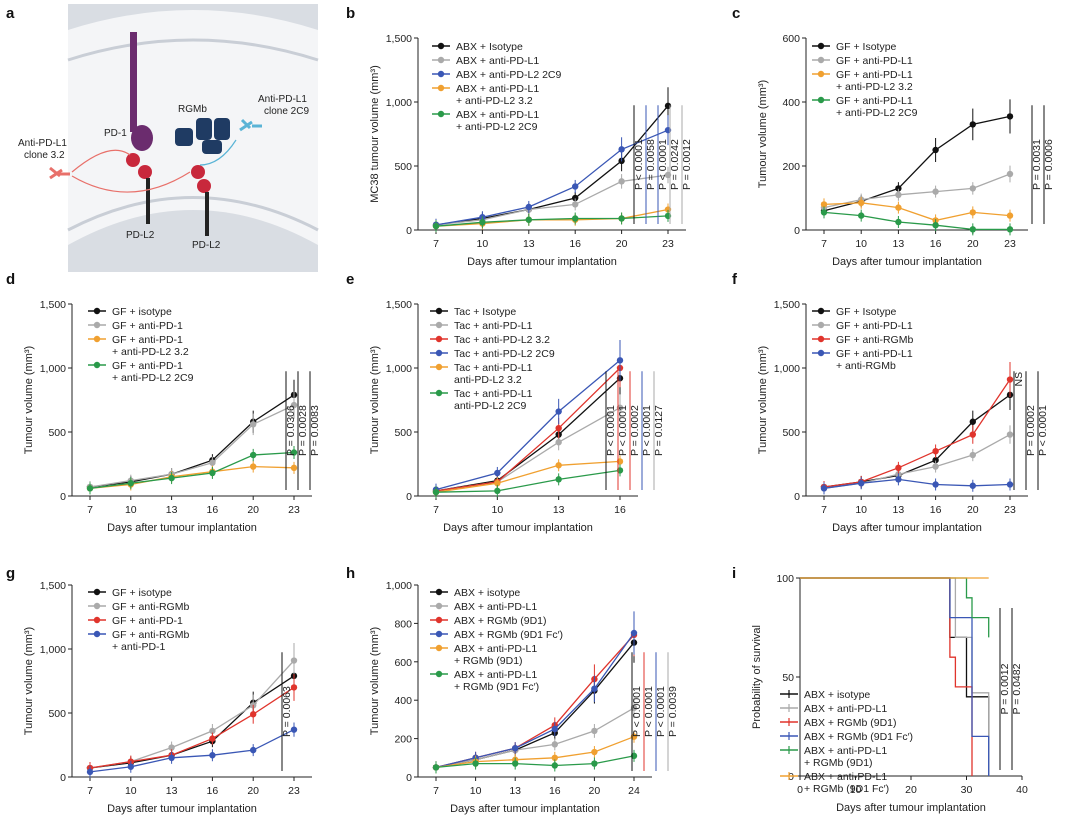 The height and width of the screenshot is (824, 1080). What do you see at coordinates (63, 497) in the screenshot?
I see `y-tick-label-d: 0` at bounding box center [63, 497].